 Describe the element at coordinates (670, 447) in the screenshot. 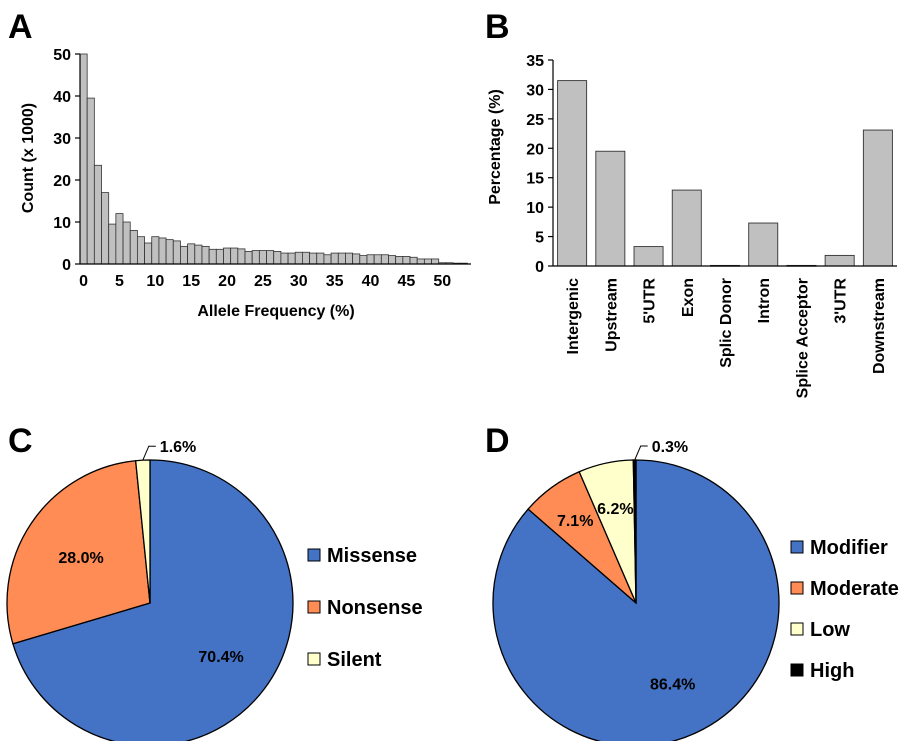

I see `slice-label: 0.3%` at that location.